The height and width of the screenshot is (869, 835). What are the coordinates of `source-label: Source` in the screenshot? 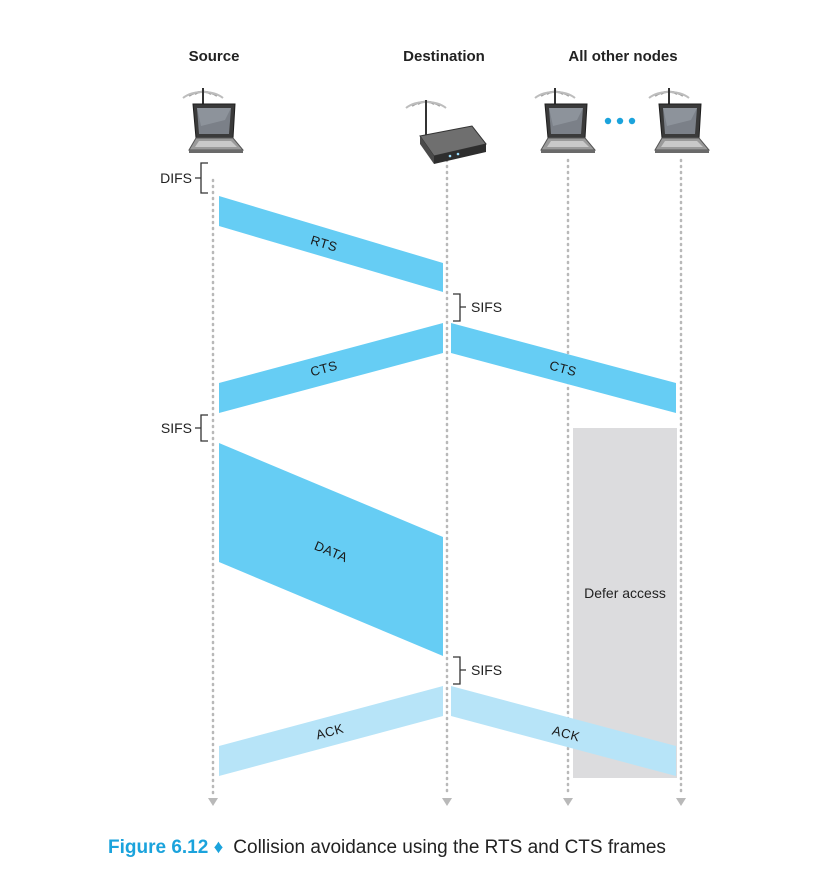 It's located at (214, 56).